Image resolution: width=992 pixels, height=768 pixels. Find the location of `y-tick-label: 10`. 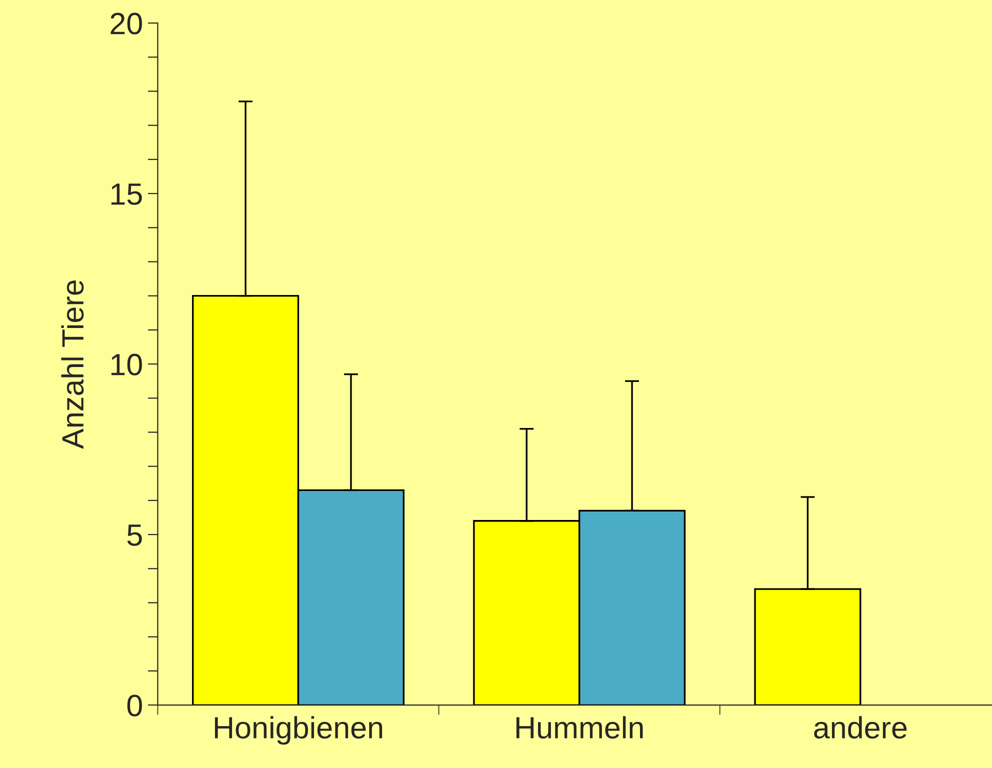

y-tick-label: 10 is located at coordinates (126, 365).